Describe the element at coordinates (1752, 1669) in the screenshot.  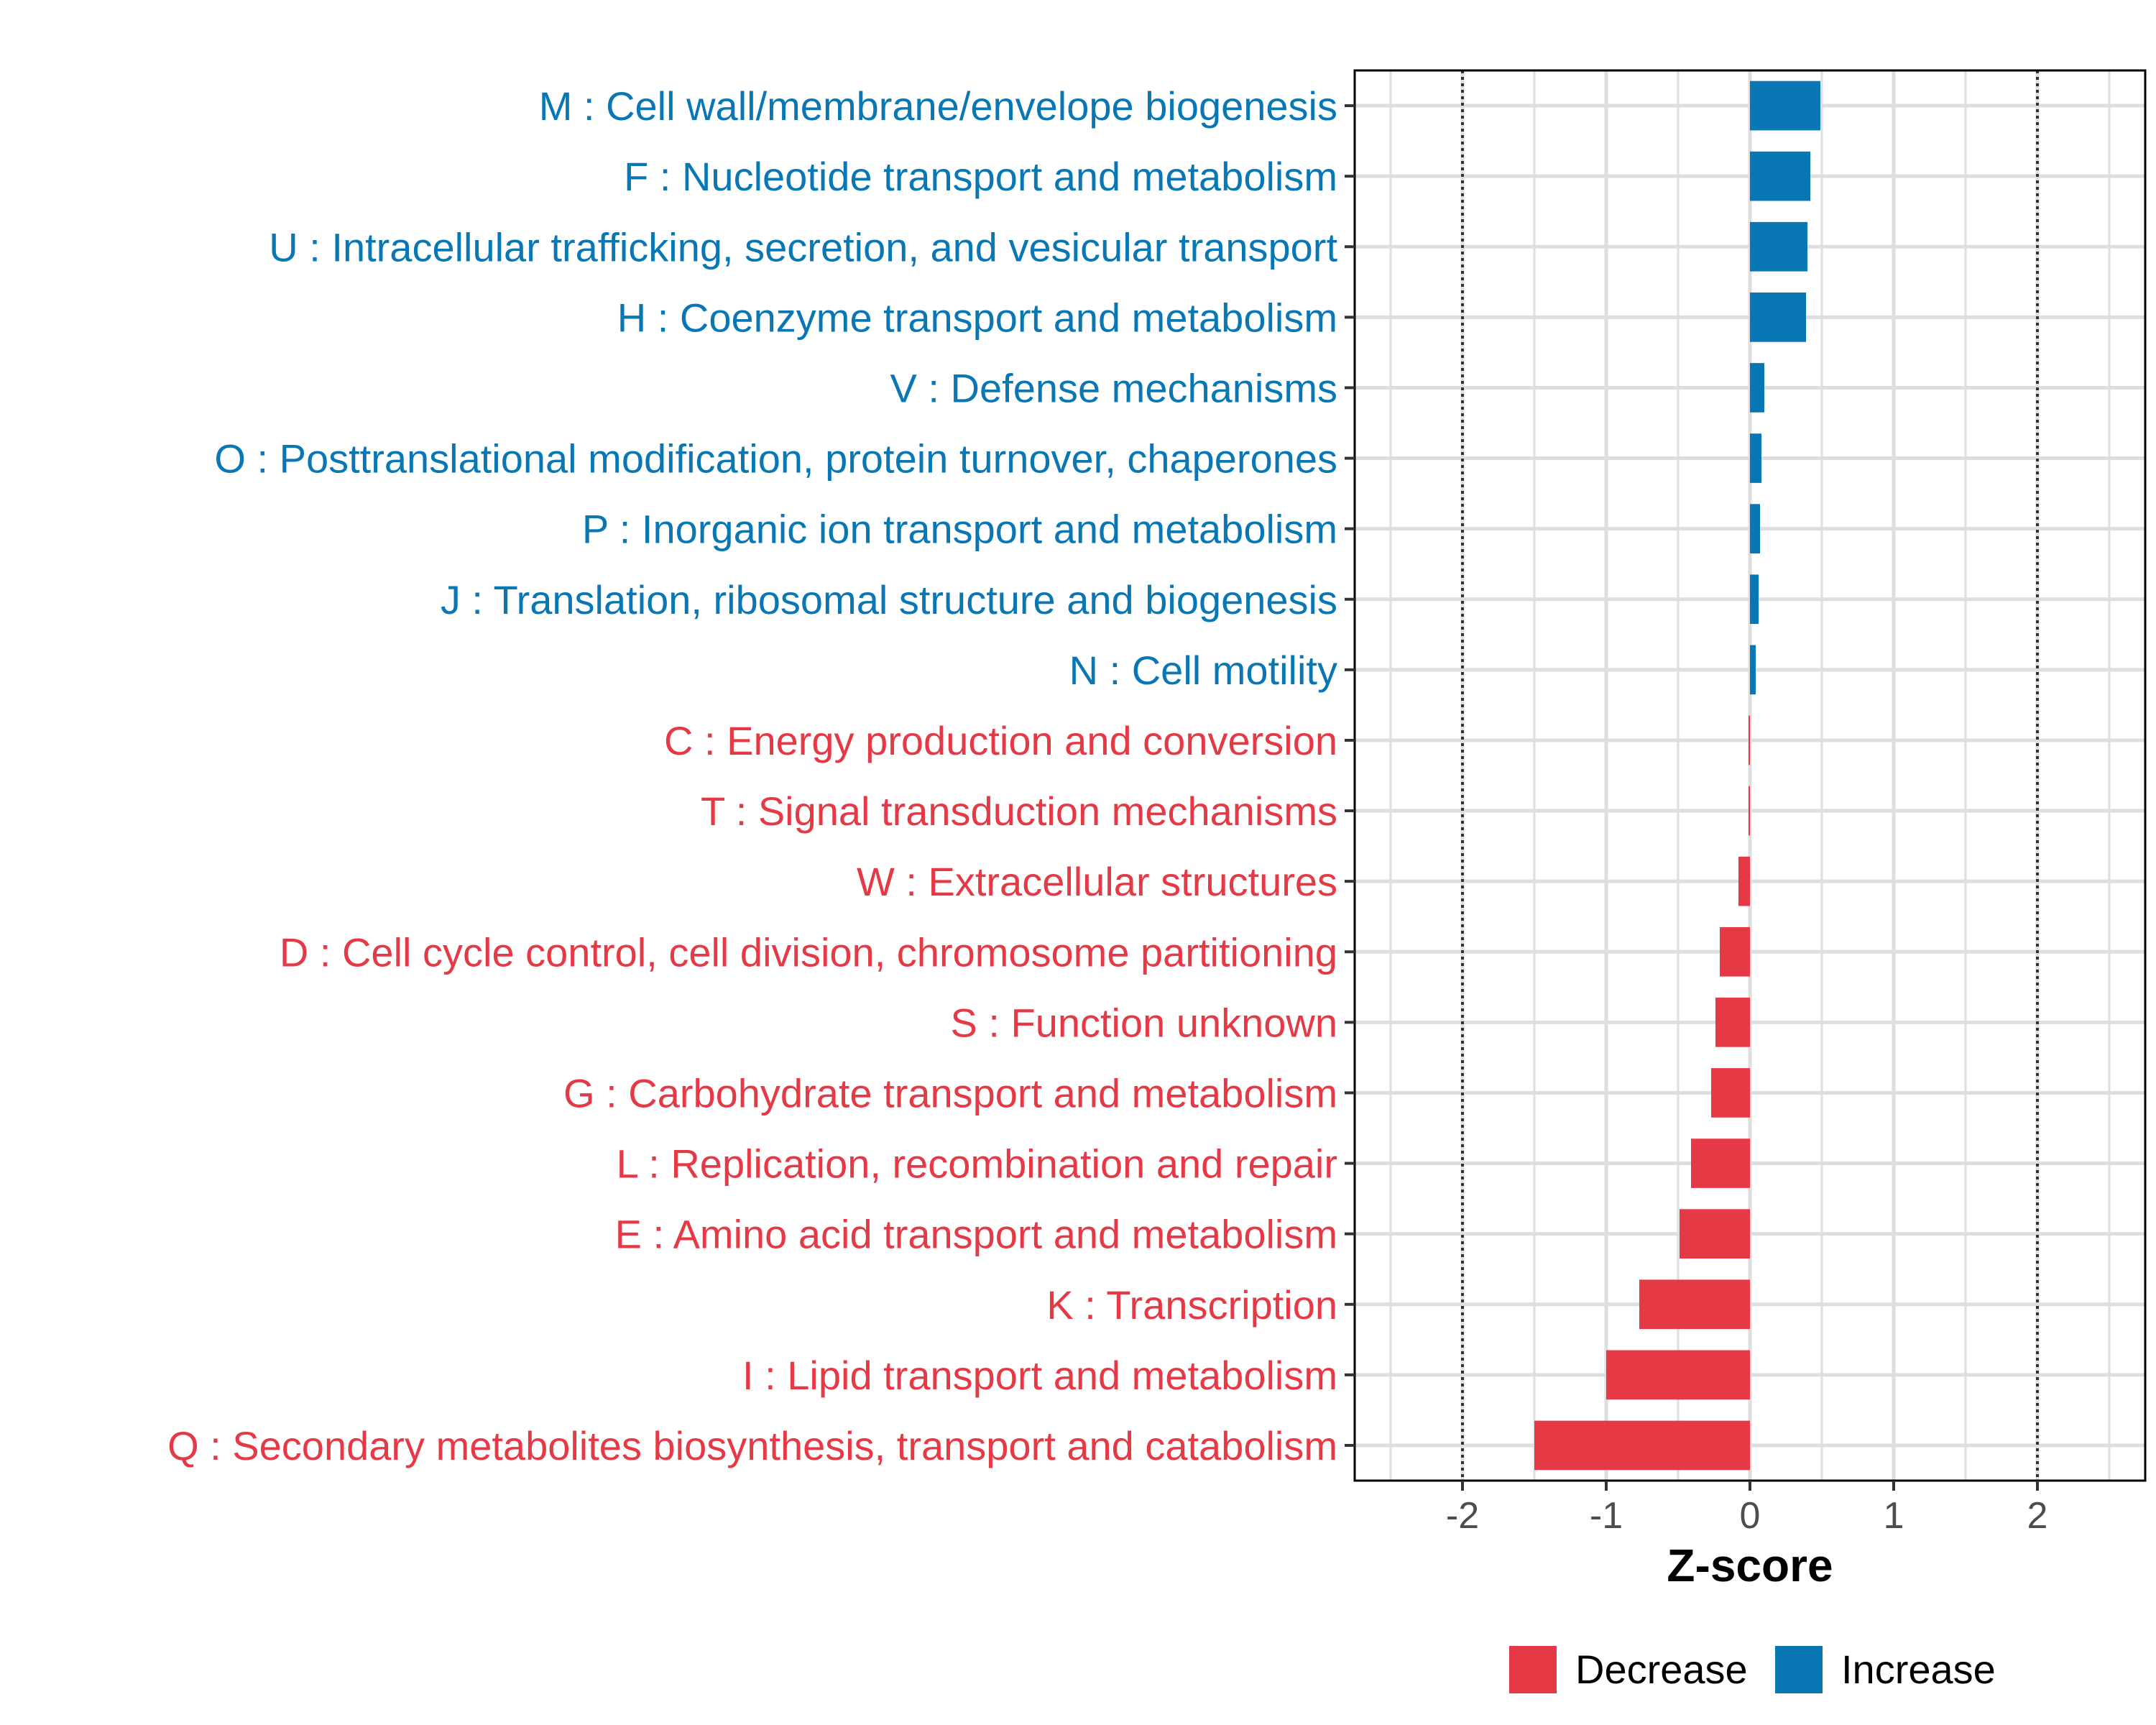
I see `legend: Decrease Increase` at that location.